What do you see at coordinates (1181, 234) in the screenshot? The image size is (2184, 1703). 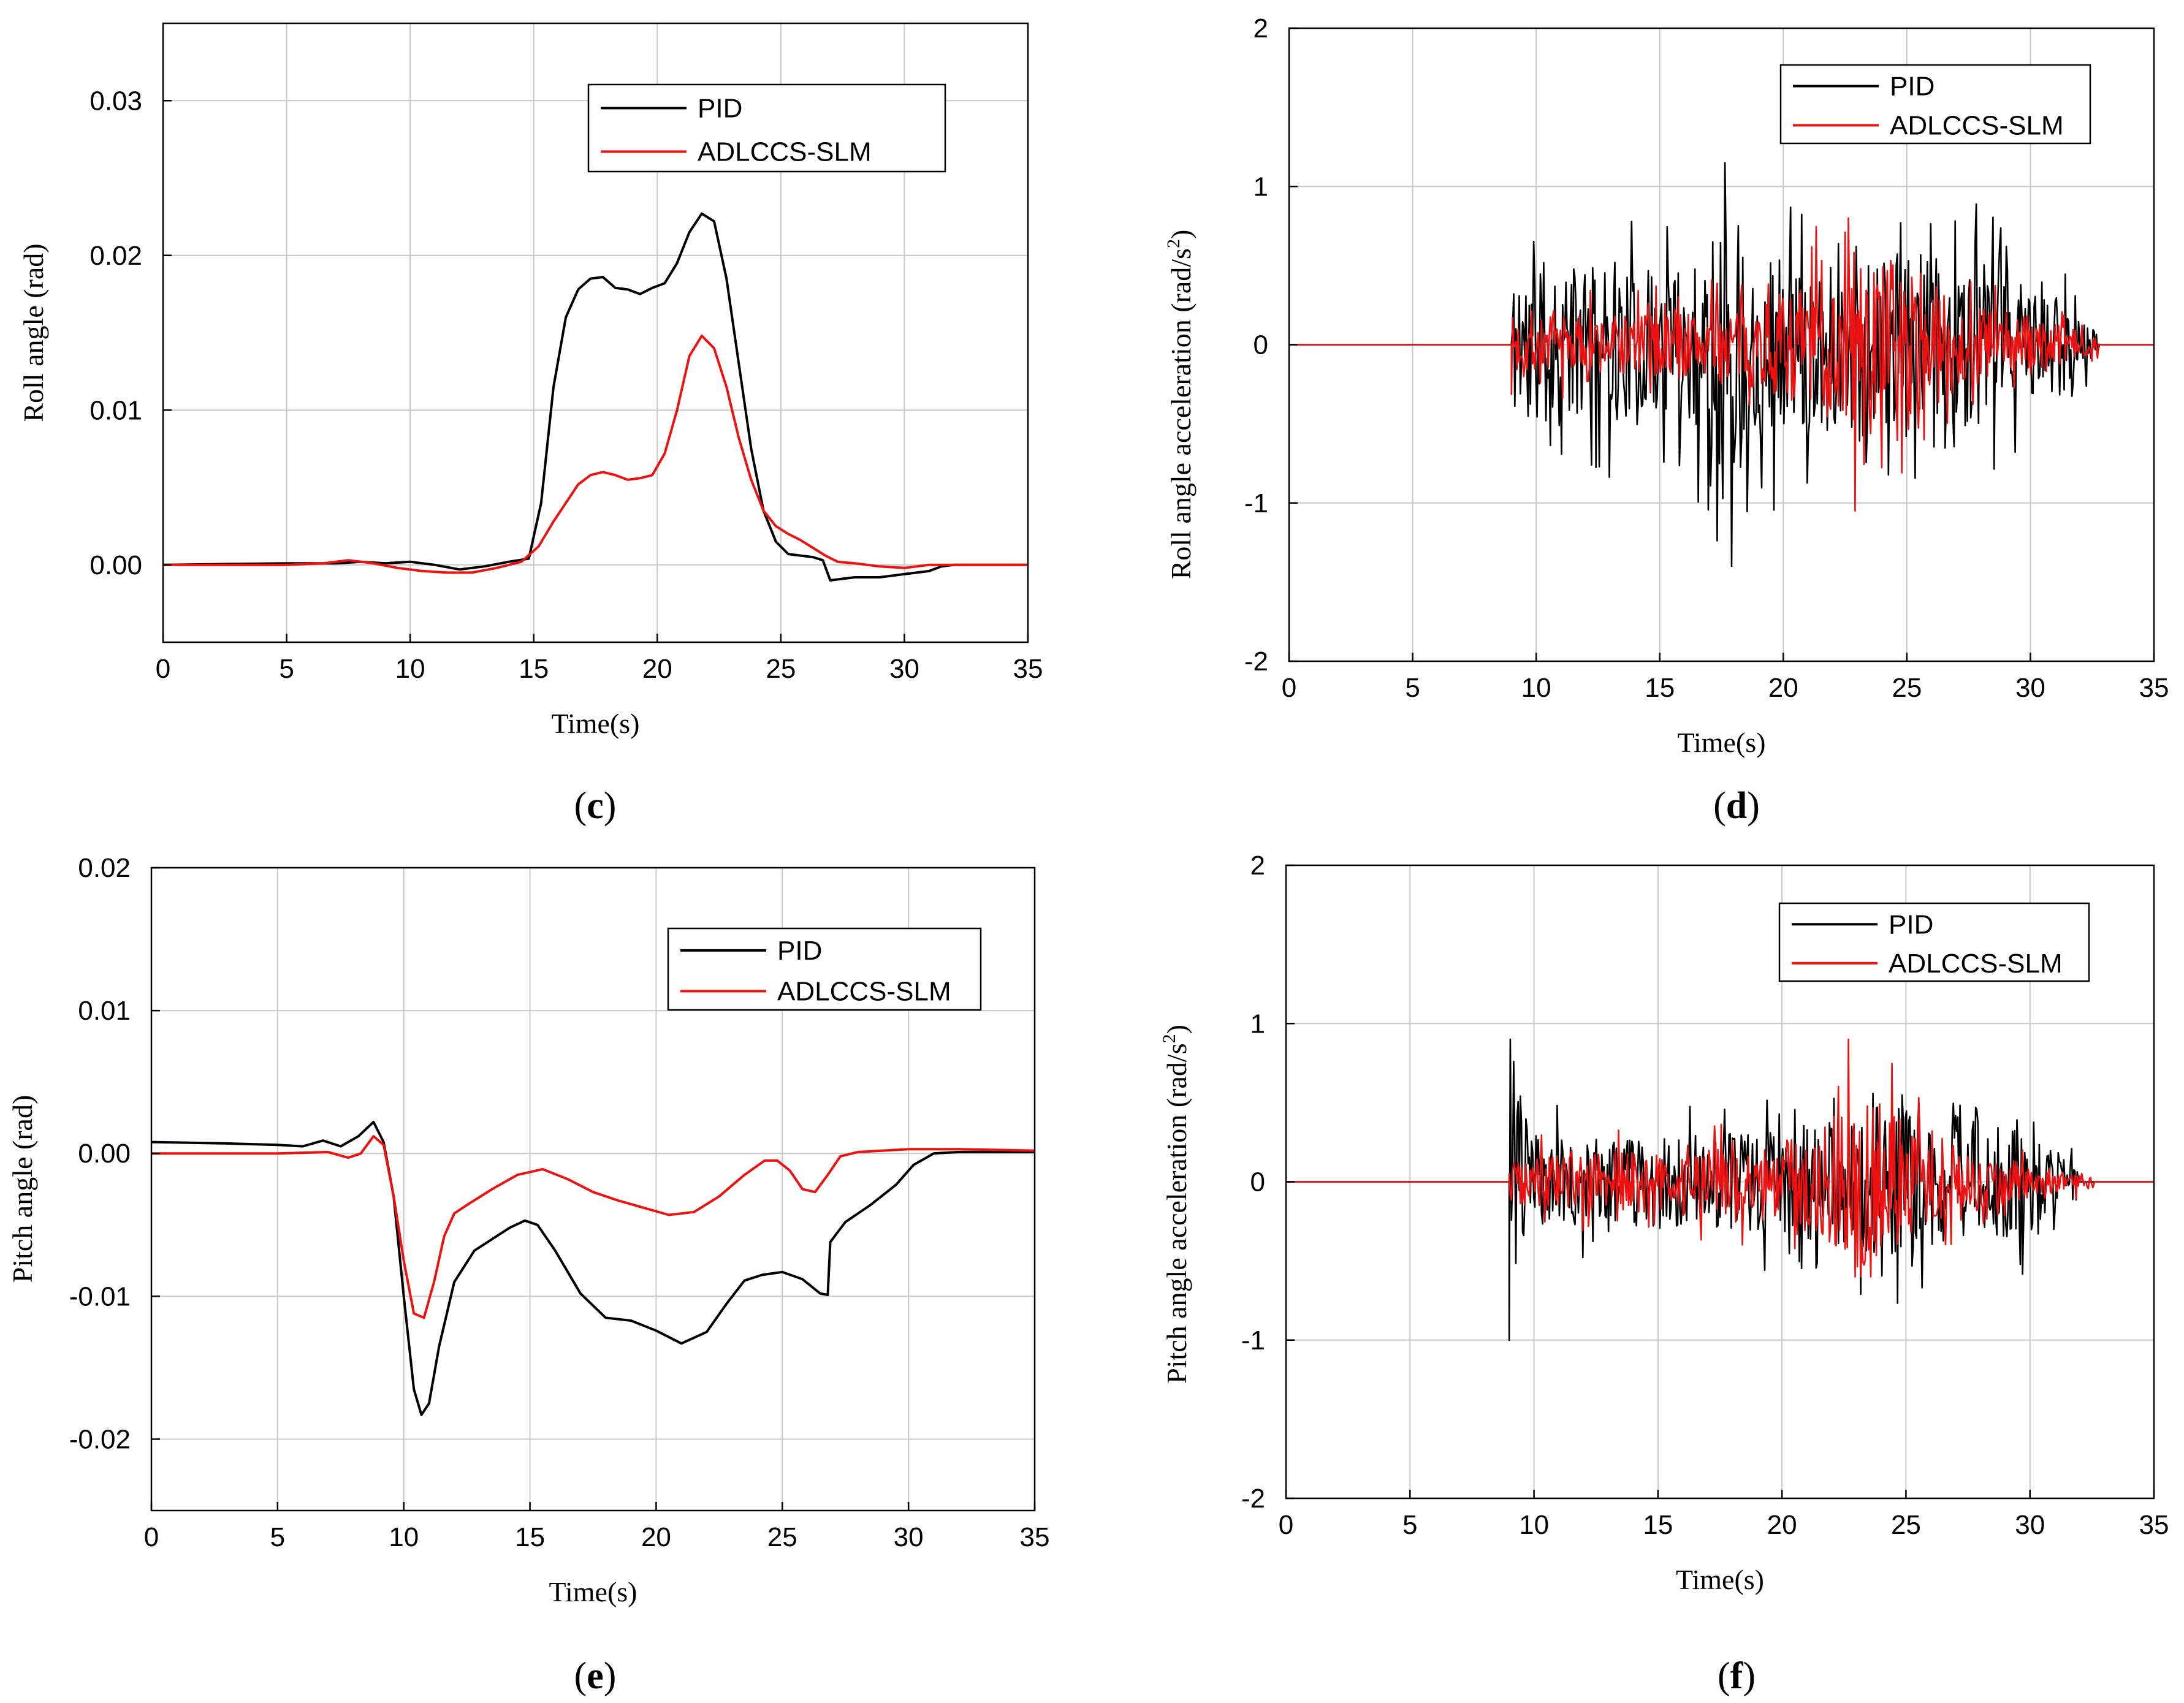 I see `y-axis-label-end: )` at bounding box center [1181, 234].